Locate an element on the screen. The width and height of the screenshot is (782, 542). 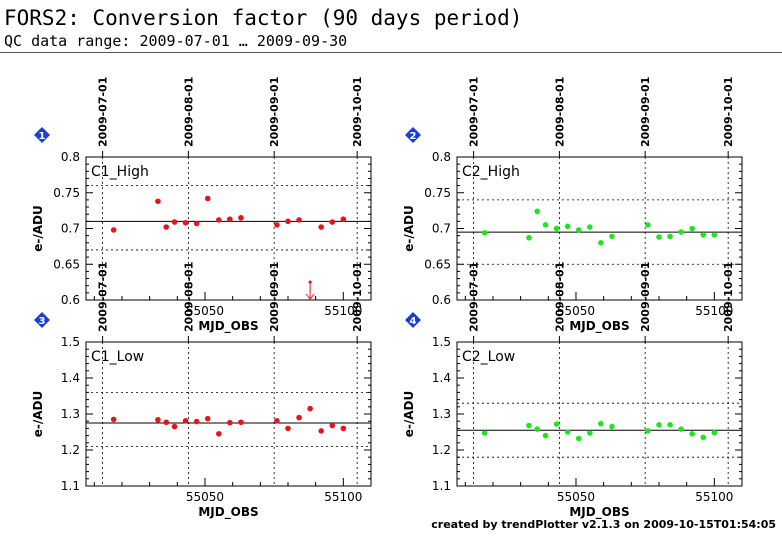
y-tick-label: 0.6 is located at coordinates (441, 300).